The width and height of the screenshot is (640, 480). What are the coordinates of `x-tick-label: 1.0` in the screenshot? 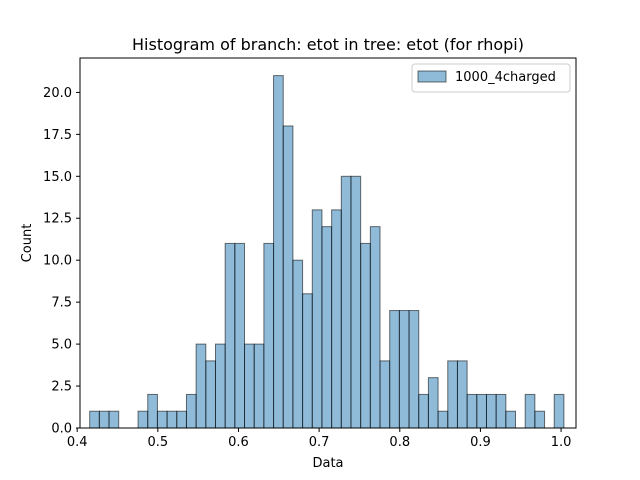 It's located at (561, 442).